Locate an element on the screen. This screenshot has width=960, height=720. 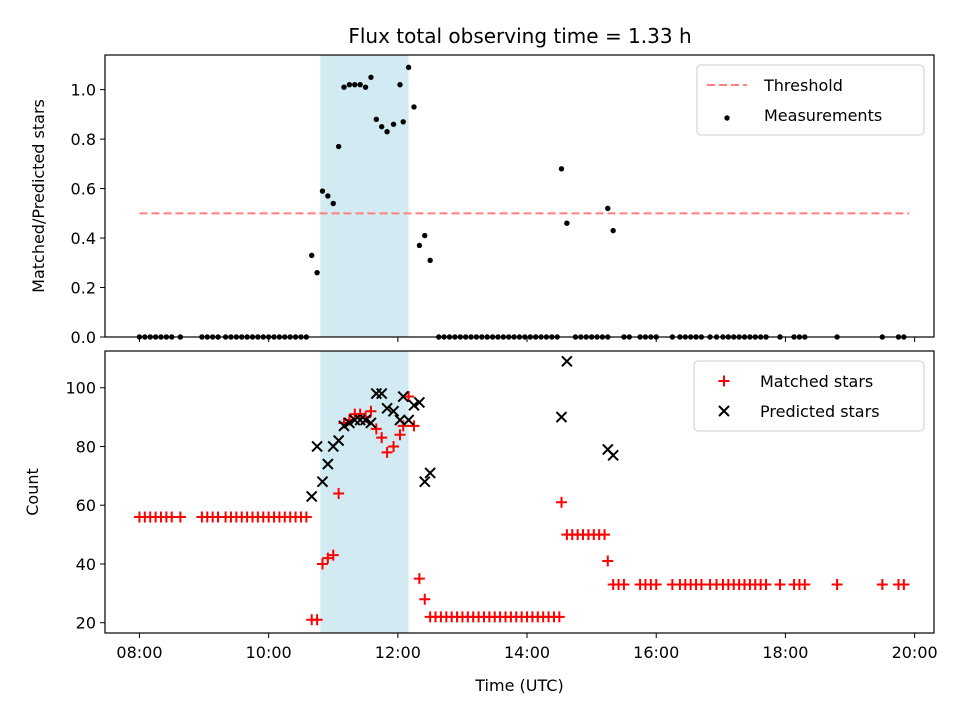
x-tick-label: 20:00 is located at coordinates (915, 652).